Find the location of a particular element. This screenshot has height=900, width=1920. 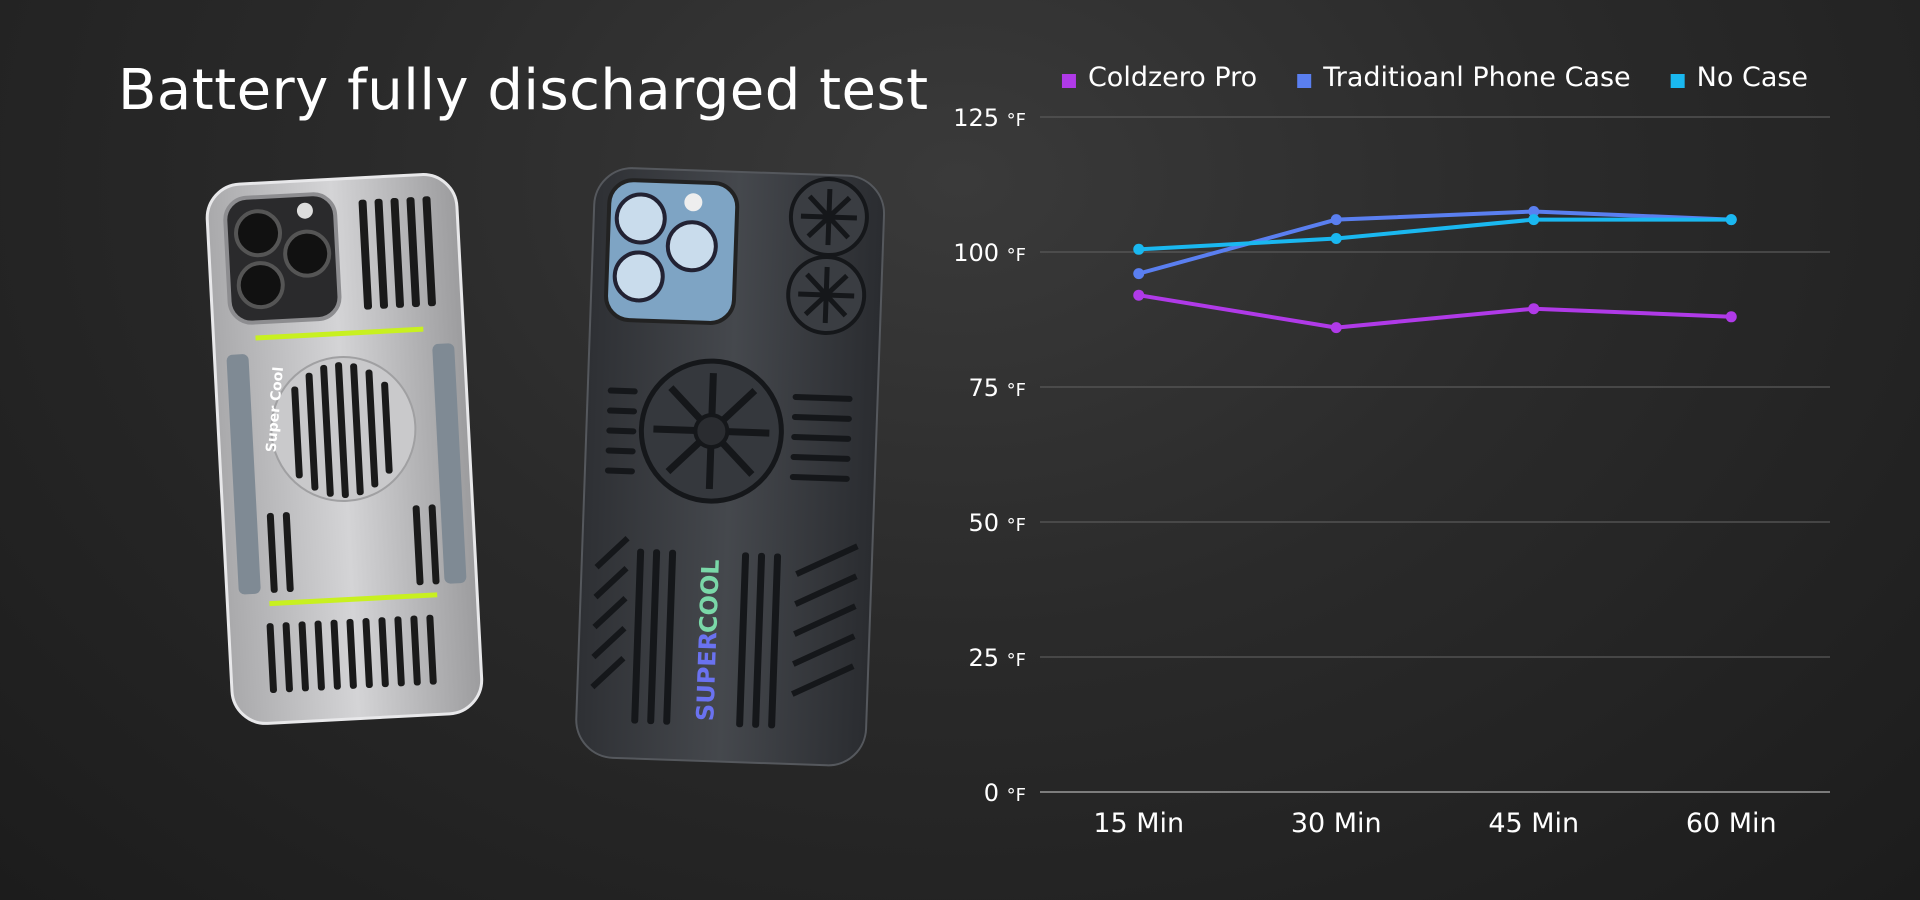

chart-series is located at coordinates (1435, 270).